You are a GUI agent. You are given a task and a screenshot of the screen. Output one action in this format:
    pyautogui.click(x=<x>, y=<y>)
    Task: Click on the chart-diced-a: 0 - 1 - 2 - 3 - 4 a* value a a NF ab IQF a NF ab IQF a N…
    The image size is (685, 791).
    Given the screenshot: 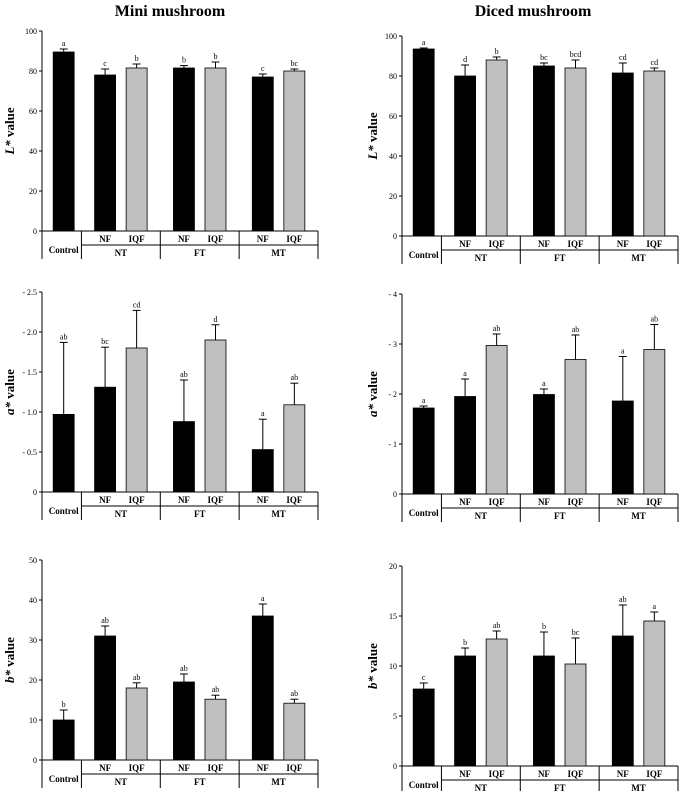 What is the action you would take?
    pyautogui.click(x=522, y=406)
    